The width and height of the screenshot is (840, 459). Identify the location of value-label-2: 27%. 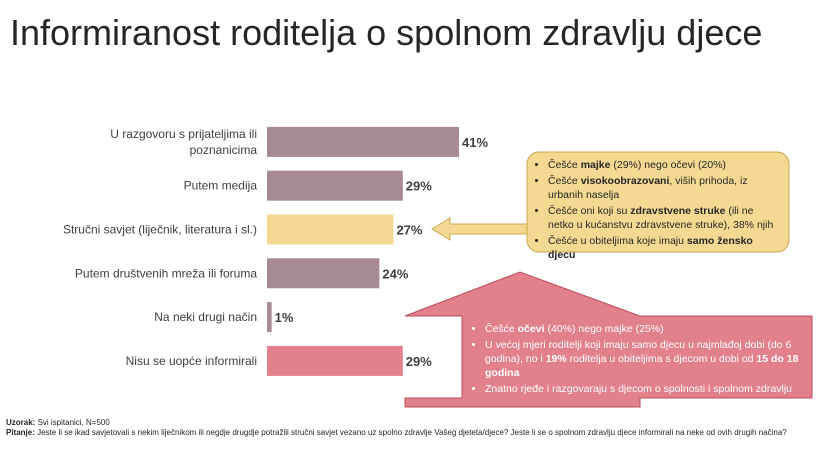
(409, 230).